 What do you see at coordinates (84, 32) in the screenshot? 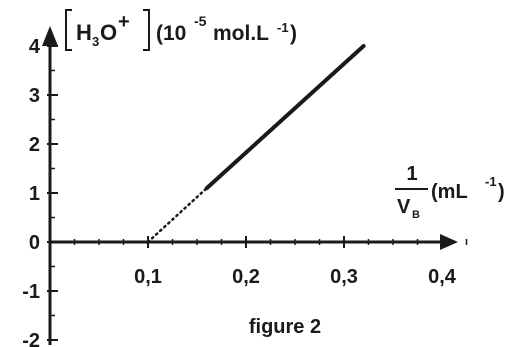
I see `ylabel-species: H` at bounding box center [84, 32].